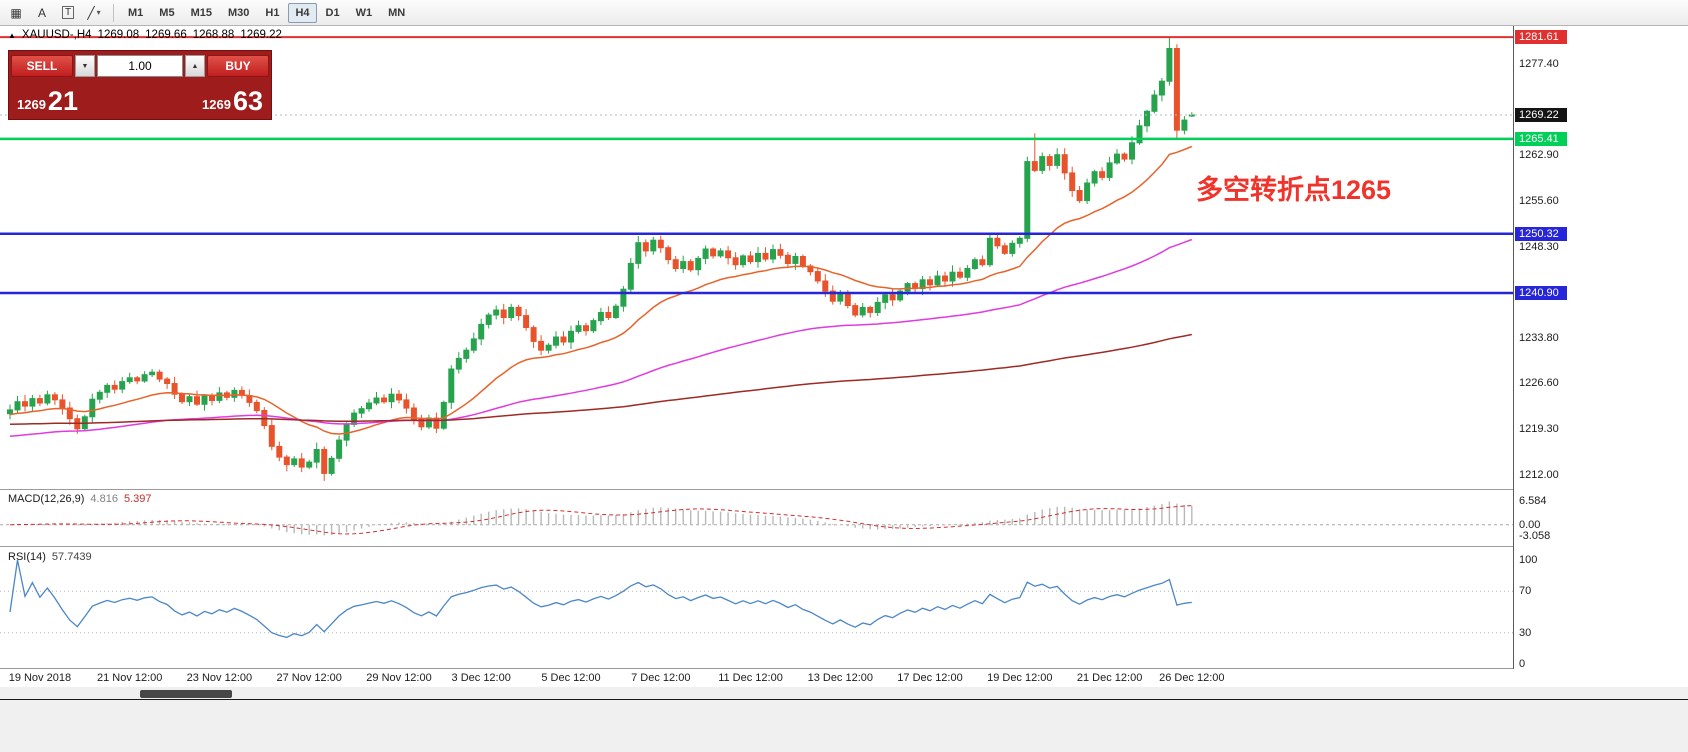 The height and width of the screenshot is (752, 1688). What do you see at coordinates (481, 678) in the screenshot?
I see `time-axis-label: 3 Dec 12:00` at bounding box center [481, 678].